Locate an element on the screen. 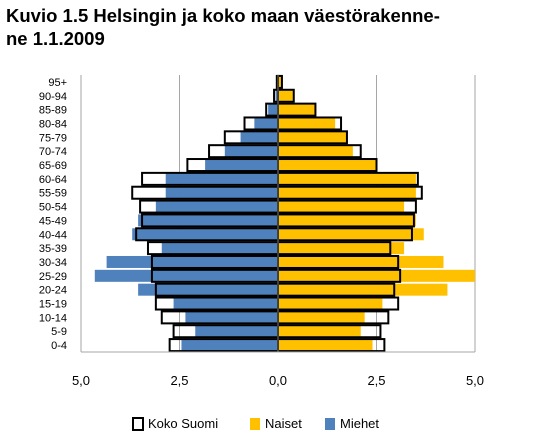 The width and height of the screenshot is (536, 447). x-tick-labels: 5,0 2,5 0,0 2,5 5,0 is located at coordinates (278, 380).